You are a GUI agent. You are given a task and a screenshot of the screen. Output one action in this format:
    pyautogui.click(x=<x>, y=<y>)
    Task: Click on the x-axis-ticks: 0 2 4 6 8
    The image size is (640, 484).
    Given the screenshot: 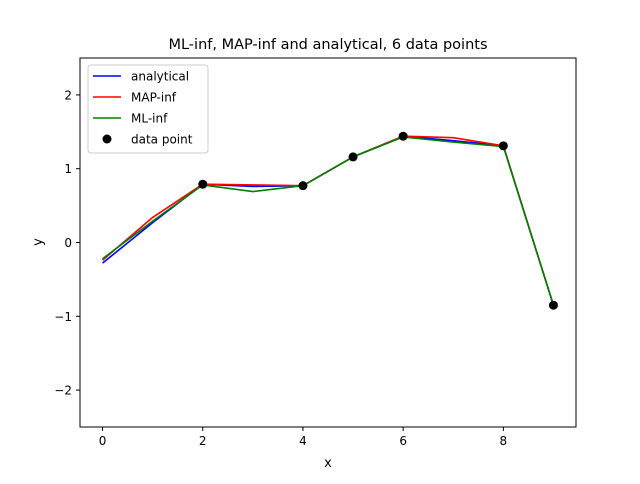 What is the action you would take?
    pyautogui.click(x=303, y=437)
    